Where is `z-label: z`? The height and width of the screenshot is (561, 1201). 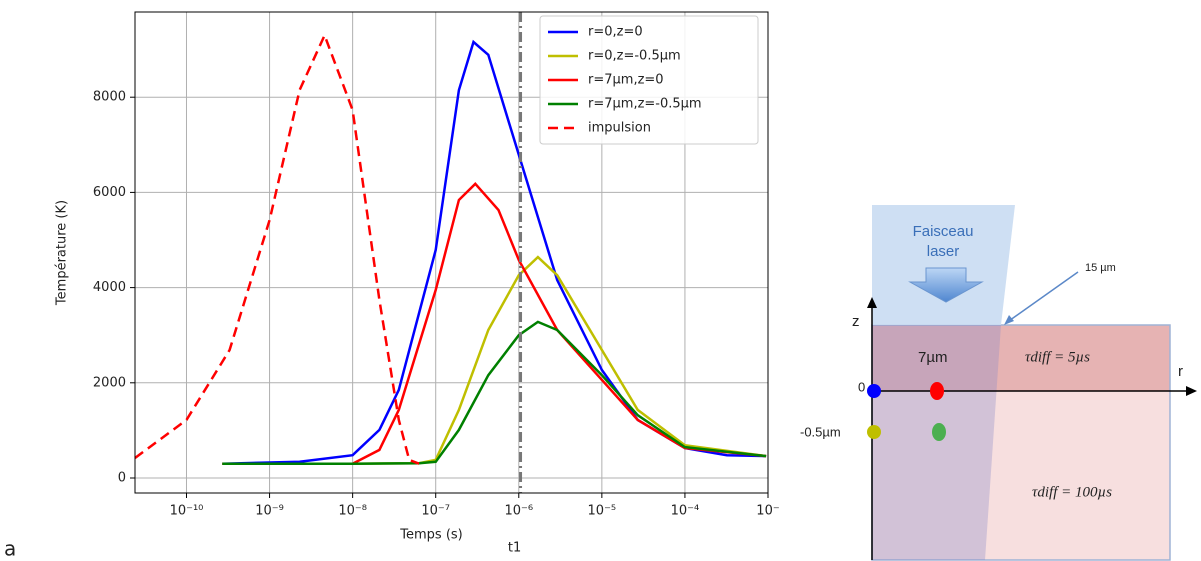
z-label: z is located at coordinates (856, 321).